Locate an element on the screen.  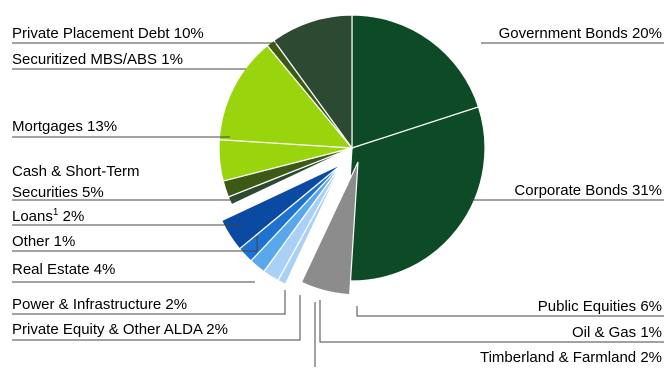
footnote-marker: 1 is located at coordinates (56, 212).